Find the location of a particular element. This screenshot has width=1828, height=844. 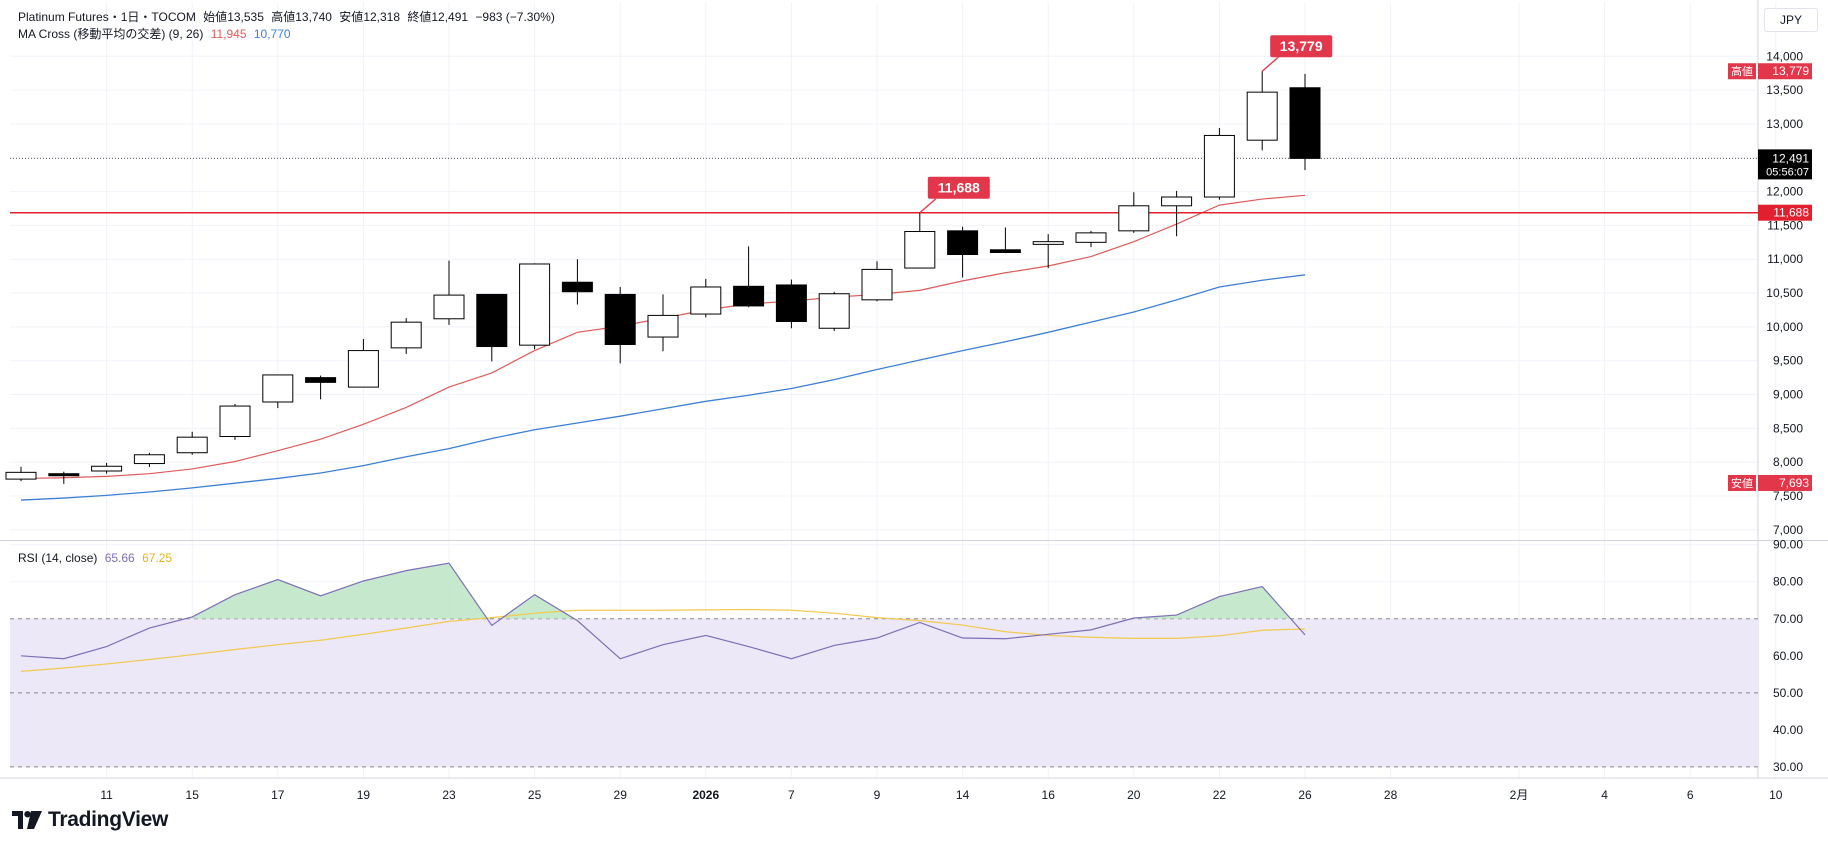

rsi-ma-line is located at coordinates (663, 640).